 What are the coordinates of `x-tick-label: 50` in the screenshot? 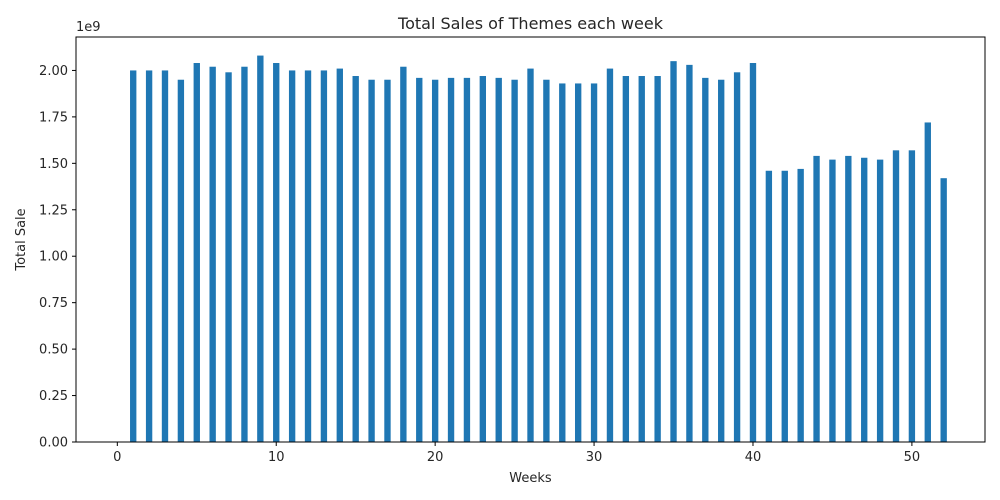 It's located at (912, 457).